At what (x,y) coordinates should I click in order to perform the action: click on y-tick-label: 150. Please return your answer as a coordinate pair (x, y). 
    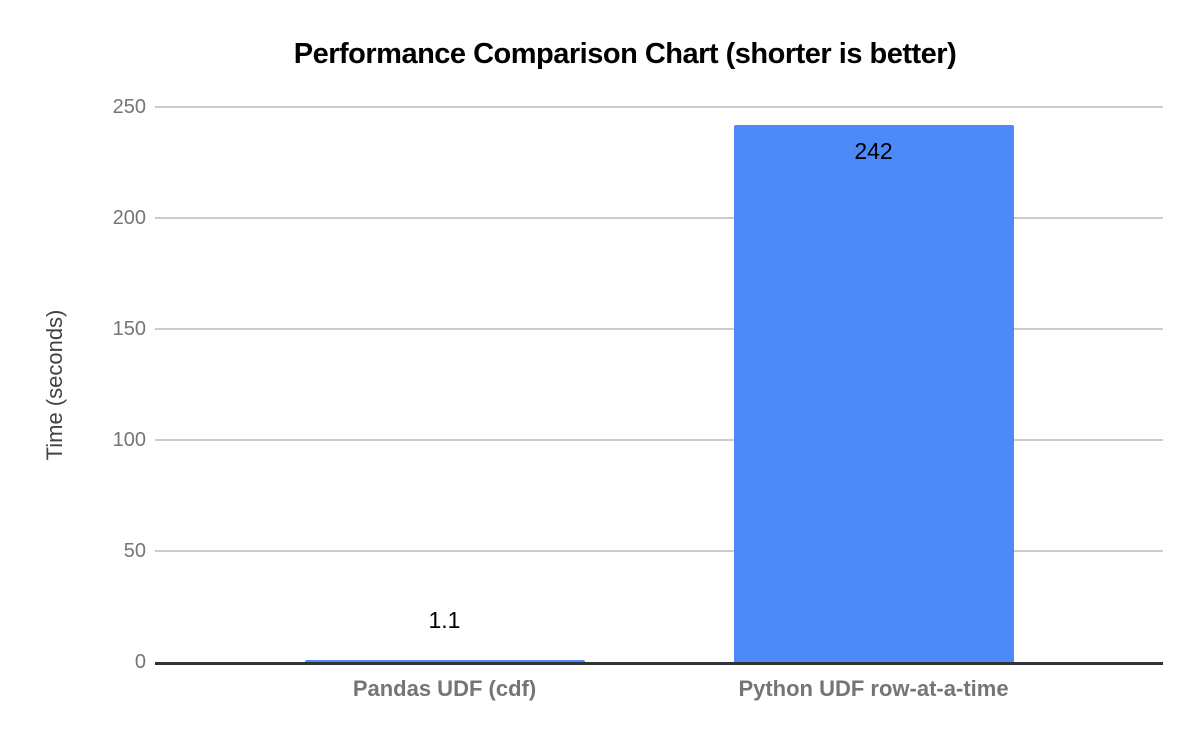
    Looking at the image, I should click on (129, 329).